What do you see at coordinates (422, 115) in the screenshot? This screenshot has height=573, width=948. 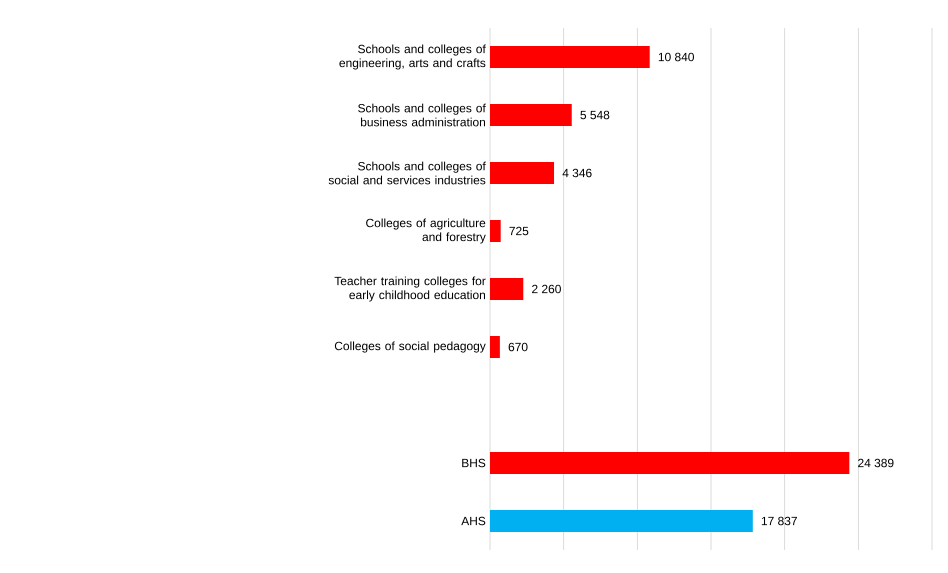 I see `y-tick-label: Schools and colleges of business administration` at bounding box center [422, 115].